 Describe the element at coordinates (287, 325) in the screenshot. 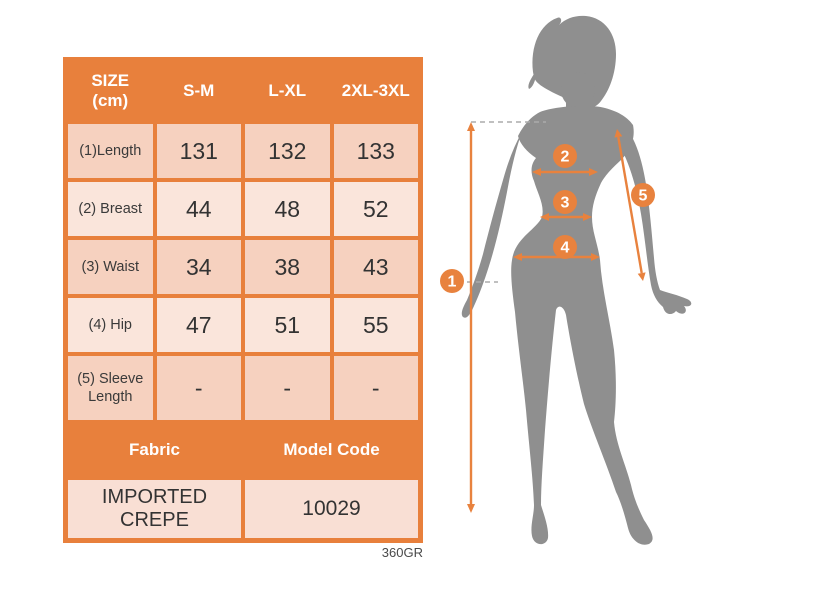

I see `cell-hip-l-xl: 51` at that location.